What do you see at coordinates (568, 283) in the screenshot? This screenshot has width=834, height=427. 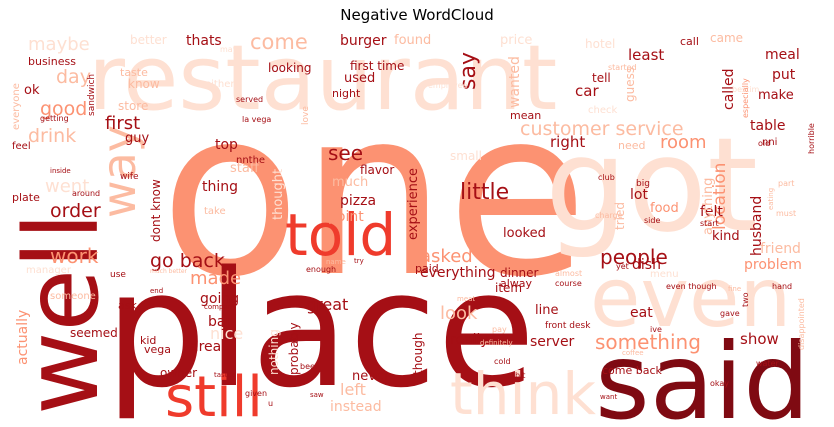 I see `word-course: course` at bounding box center [568, 283].